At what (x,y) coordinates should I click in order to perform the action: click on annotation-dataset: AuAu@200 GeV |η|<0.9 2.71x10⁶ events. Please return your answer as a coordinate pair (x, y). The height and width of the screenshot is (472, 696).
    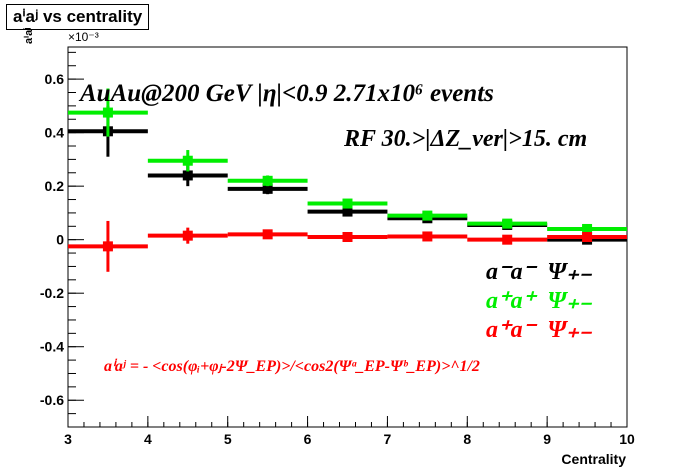
    Looking at the image, I should click on (287, 93).